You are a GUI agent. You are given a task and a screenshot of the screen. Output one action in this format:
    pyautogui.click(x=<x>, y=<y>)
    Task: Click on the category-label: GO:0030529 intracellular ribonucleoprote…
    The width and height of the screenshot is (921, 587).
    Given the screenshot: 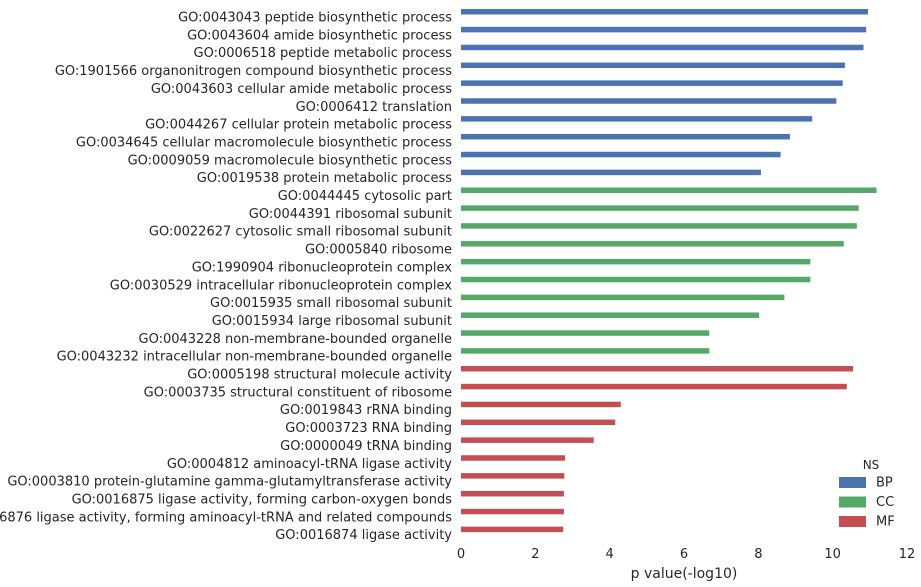 What is the action you would take?
    pyautogui.click(x=281, y=285)
    